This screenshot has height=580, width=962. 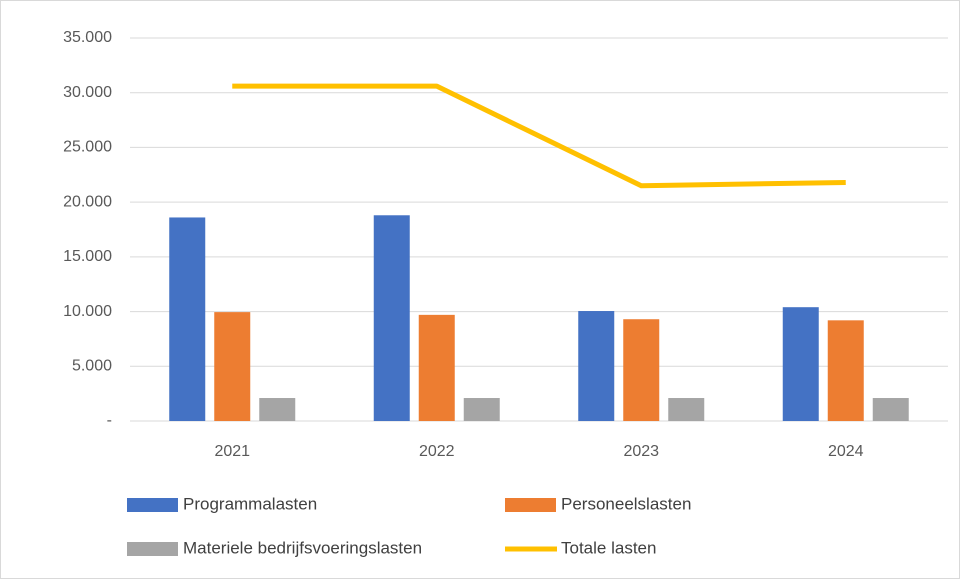 What do you see at coordinates (437, 451) in the screenshot?
I see `x-tick-label: 2022` at bounding box center [437, 451].